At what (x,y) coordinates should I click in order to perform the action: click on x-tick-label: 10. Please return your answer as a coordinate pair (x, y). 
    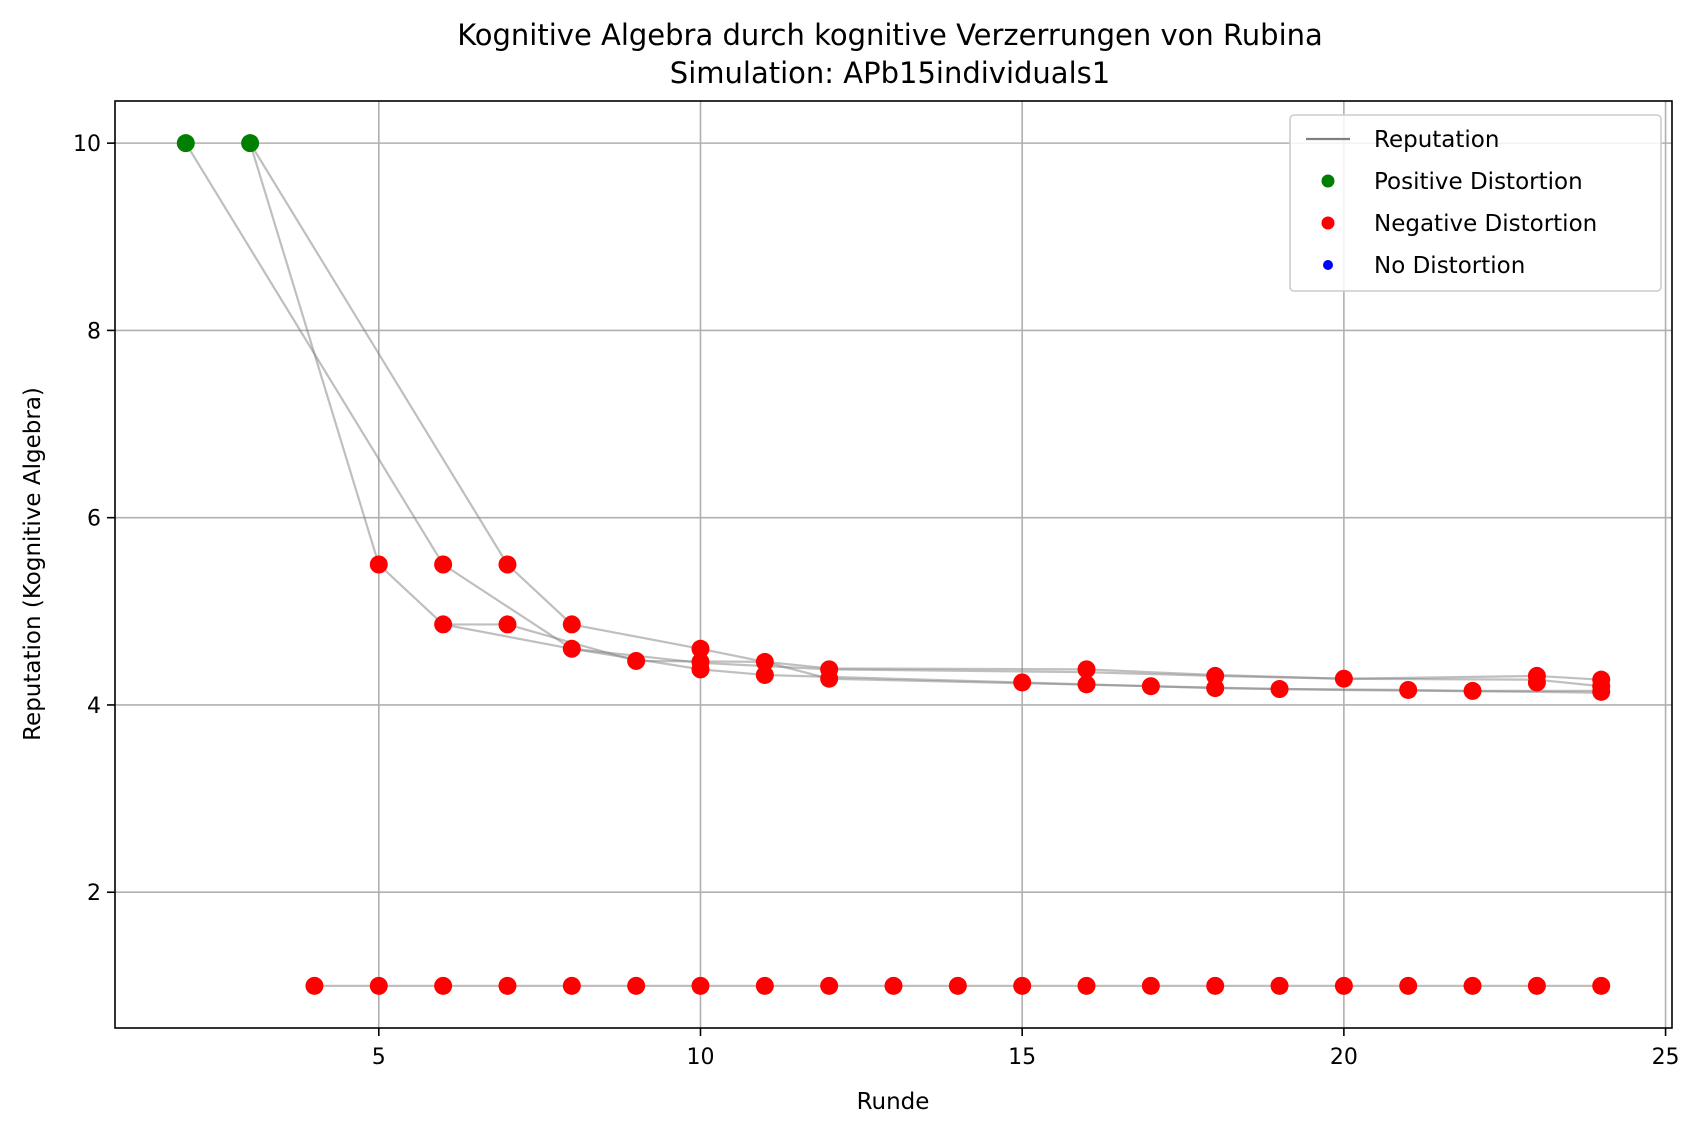
    Looking at the image, I should click on (700, 1057).